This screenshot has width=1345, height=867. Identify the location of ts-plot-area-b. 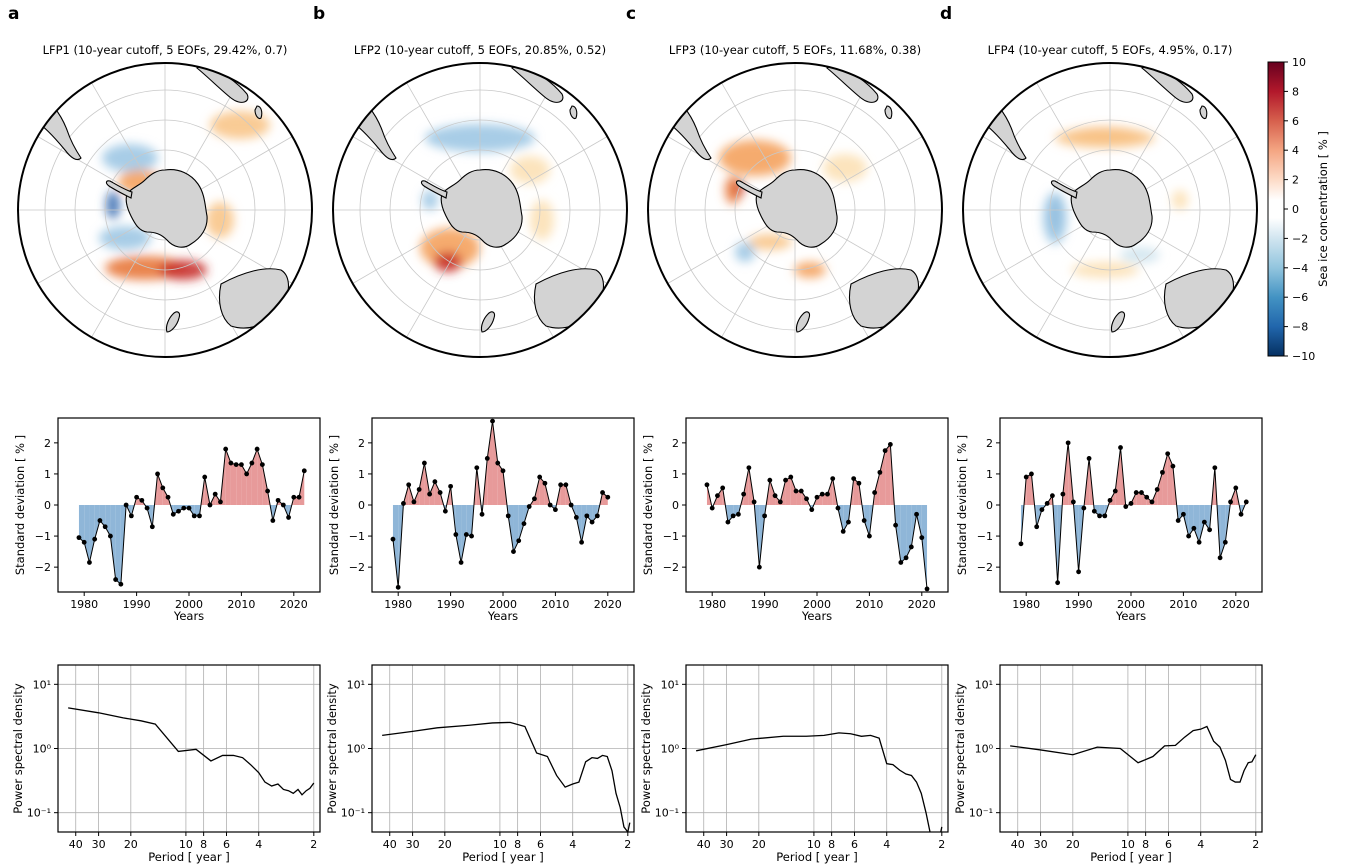
(500, 504).